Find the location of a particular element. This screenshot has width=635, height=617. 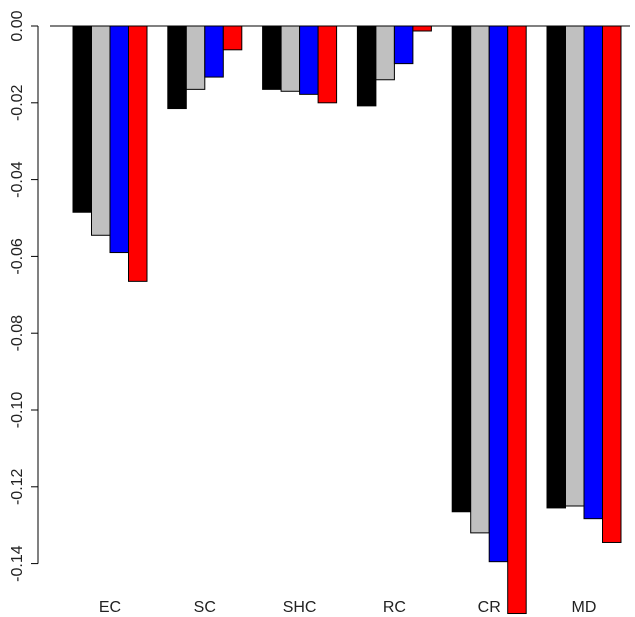

y-tick-label: -0.08 is located at coordinates (17, 333).